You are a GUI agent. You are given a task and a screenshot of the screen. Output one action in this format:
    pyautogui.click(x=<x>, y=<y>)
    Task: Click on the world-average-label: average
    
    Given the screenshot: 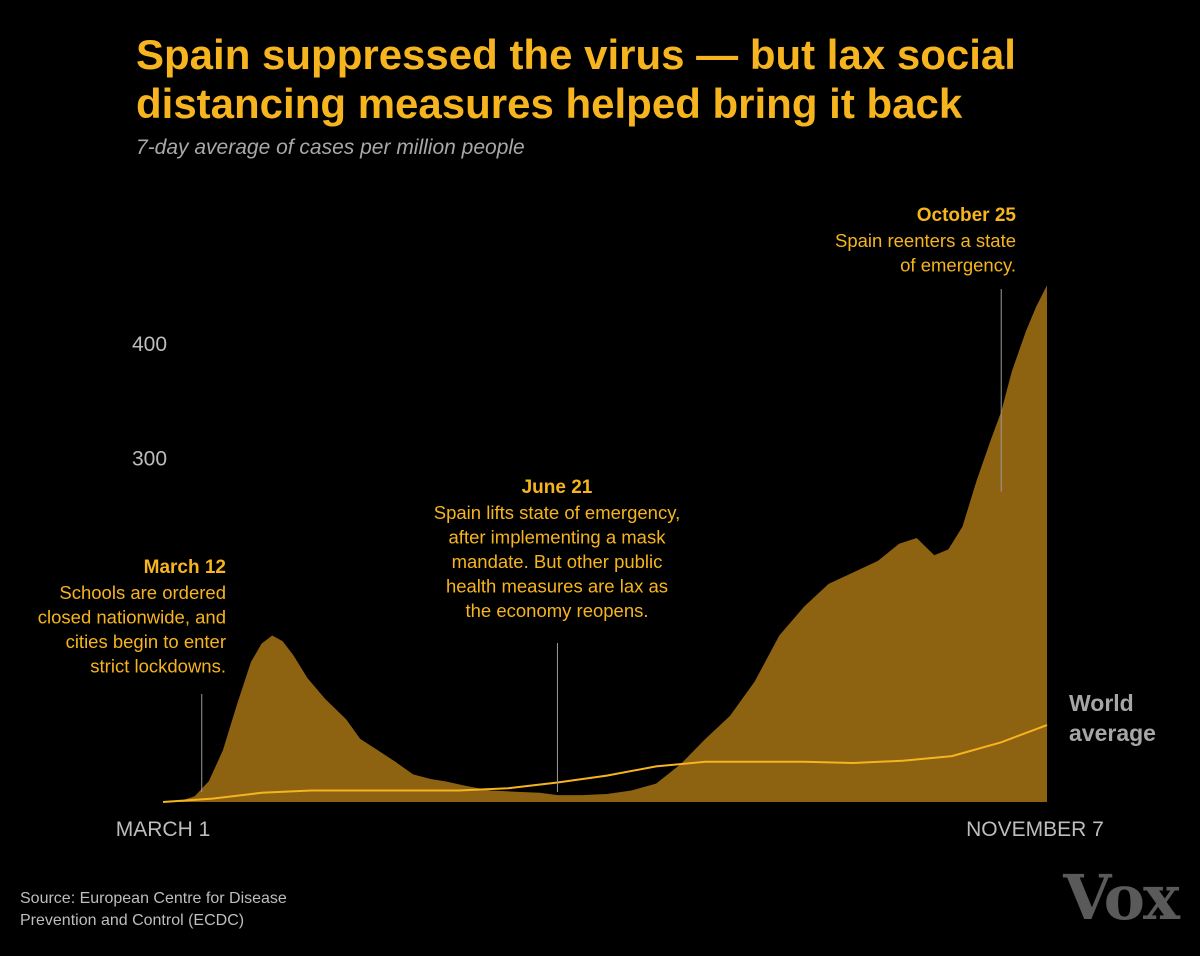 What is the action you would take?
    pyautogui.click(x=1112, y=733)
    